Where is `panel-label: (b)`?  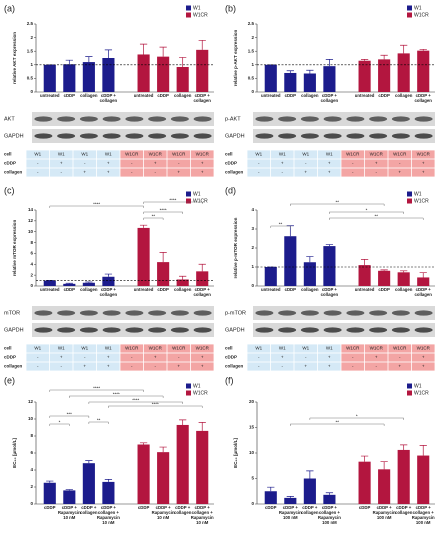
panel-label: (b) is located at coordinates (230, 8).